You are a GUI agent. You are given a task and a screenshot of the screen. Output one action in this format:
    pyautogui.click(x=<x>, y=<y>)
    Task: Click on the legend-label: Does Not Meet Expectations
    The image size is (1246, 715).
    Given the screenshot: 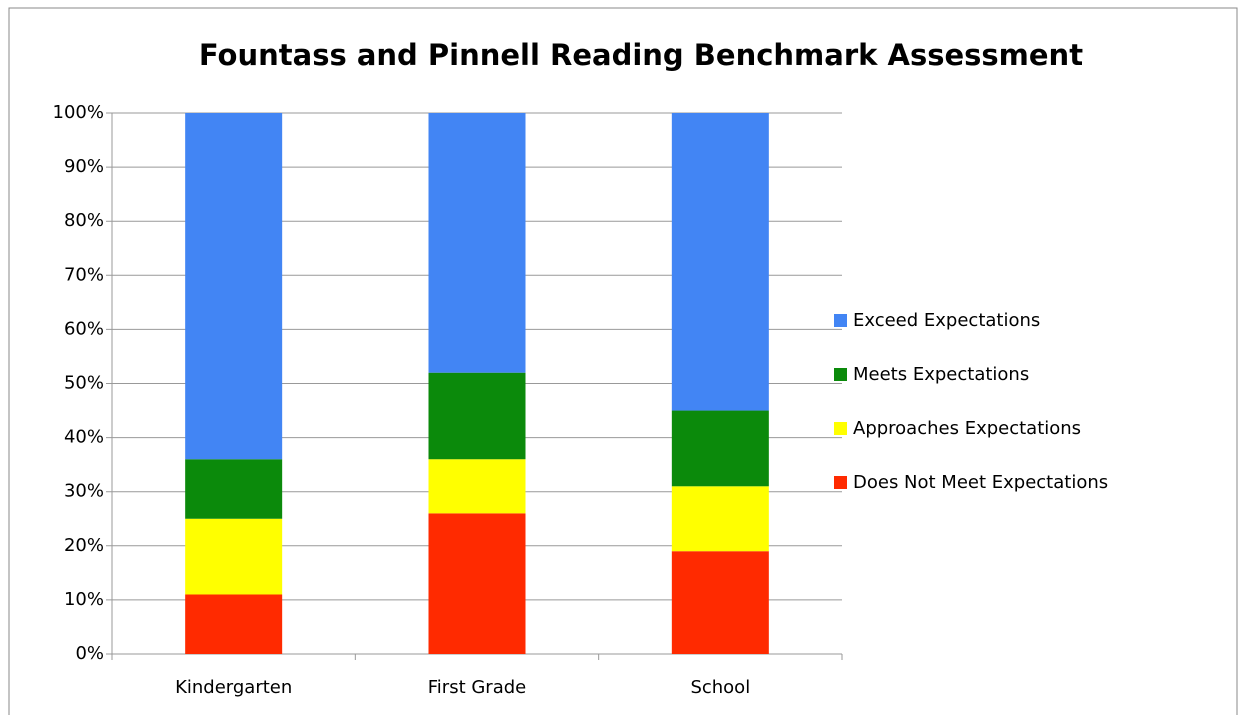 What is the action you would take?
    pyautogui.click(x=980, y=482)
    